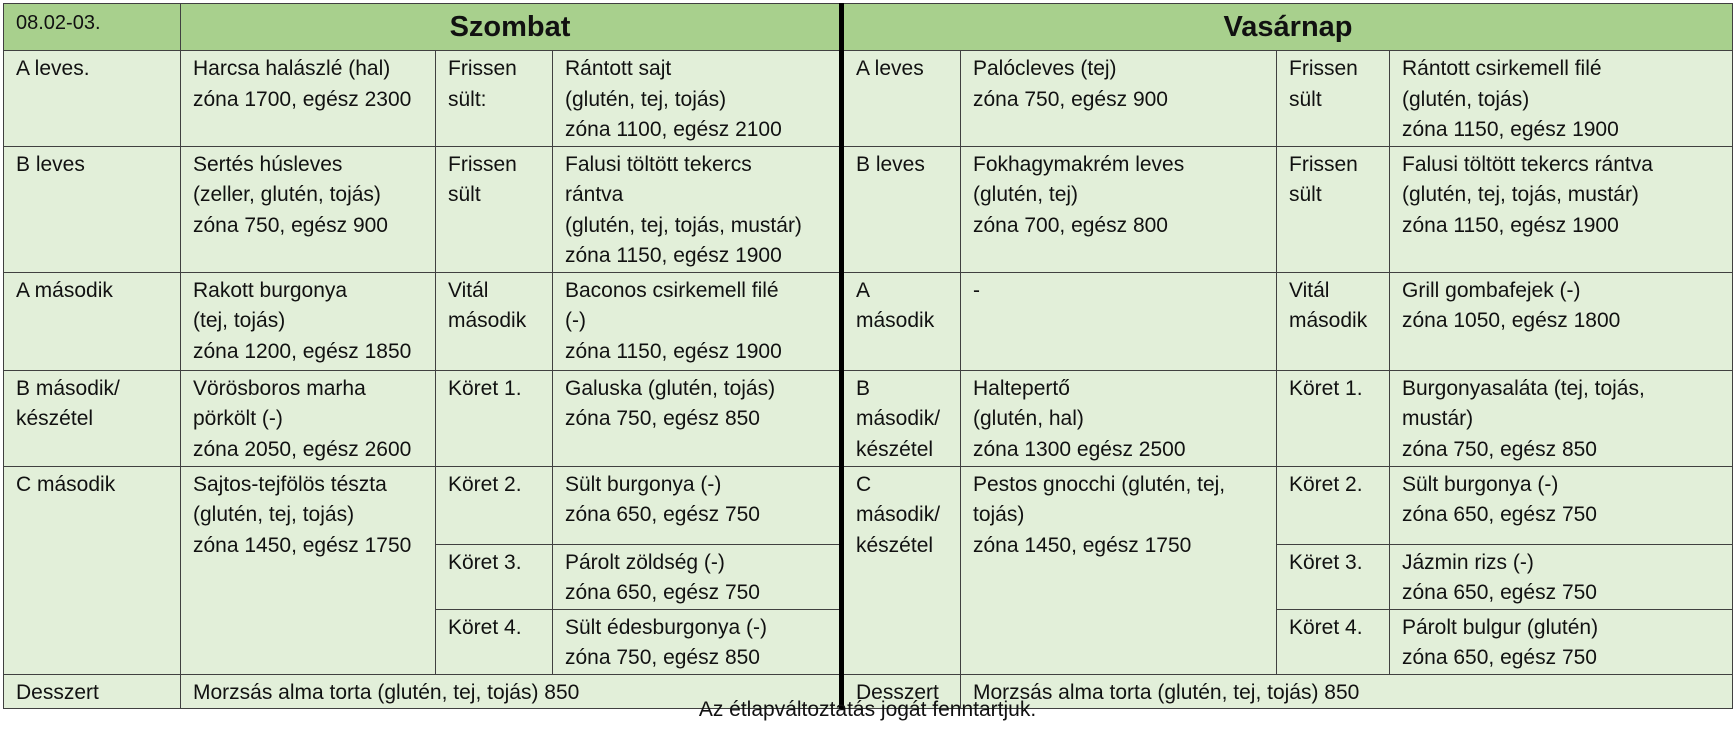 This screenshot has width=1735, height=739. I want to click on text-line: Párolt bulgur (glutén), so click(1500, 627).